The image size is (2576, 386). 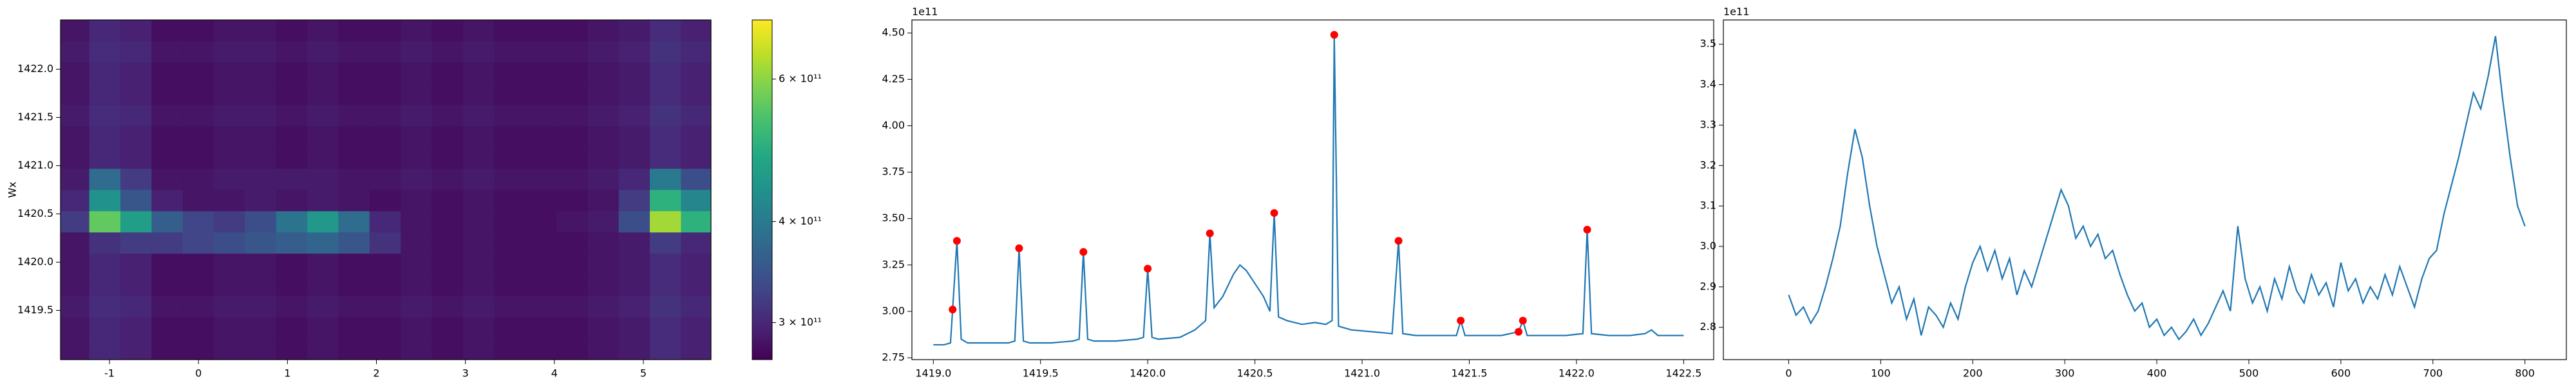 I want to click on y-tick-label: 3.4, so click(x=1708, y=84).